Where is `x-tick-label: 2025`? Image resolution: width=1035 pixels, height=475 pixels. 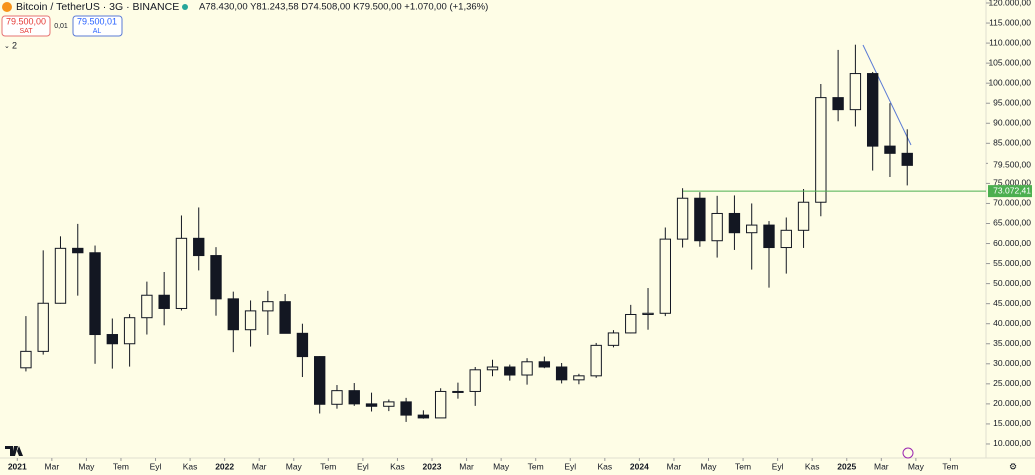 x-tick-label: 2025 is located at coordinates (846, 466).